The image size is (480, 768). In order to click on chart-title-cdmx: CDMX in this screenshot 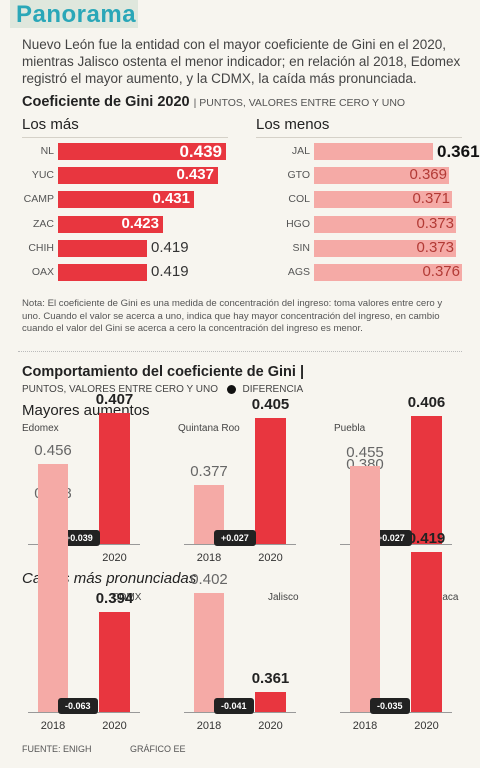, I will do `click(127, 597)`.